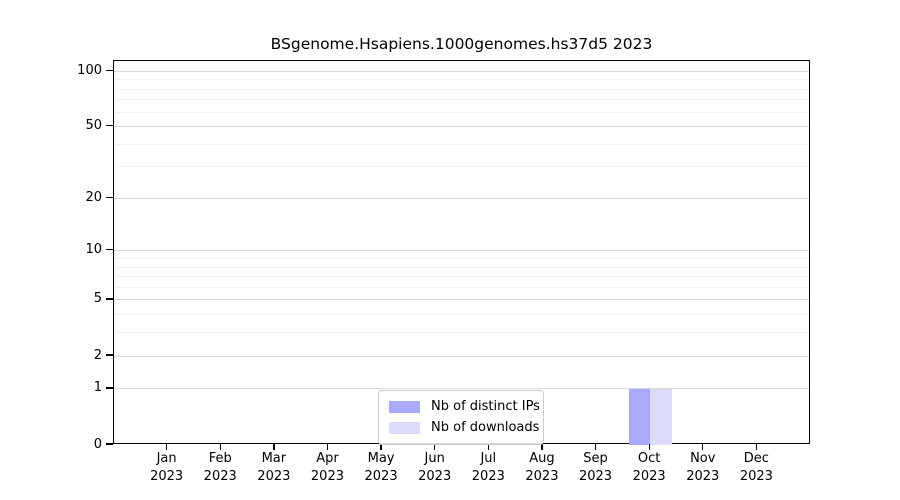 The width and height of the screenshot is (900, 500). What do you see at coordinates (274, 447) in the screenshot?
I see `x-tick-mark-mar` at bounding box center [274, 447].